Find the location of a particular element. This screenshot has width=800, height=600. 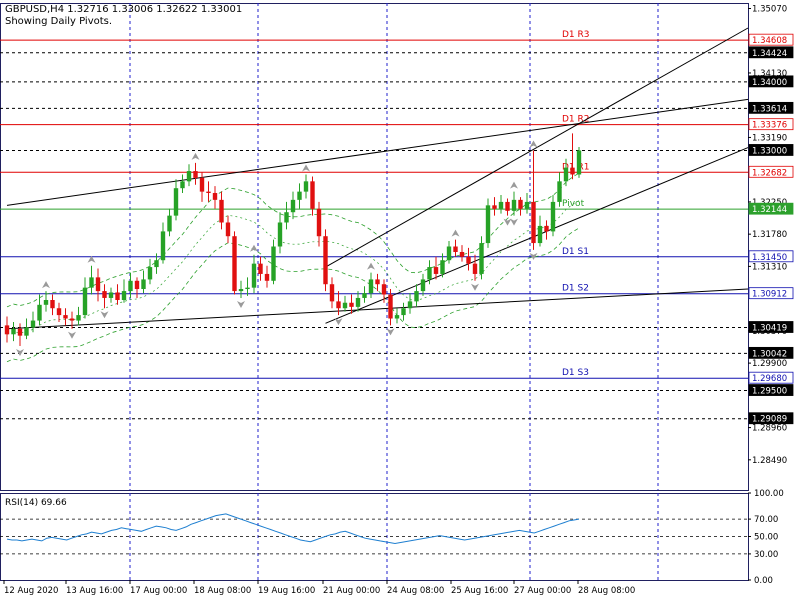

price-tag-label: 1.34000 is located at coordinates (769, 83).